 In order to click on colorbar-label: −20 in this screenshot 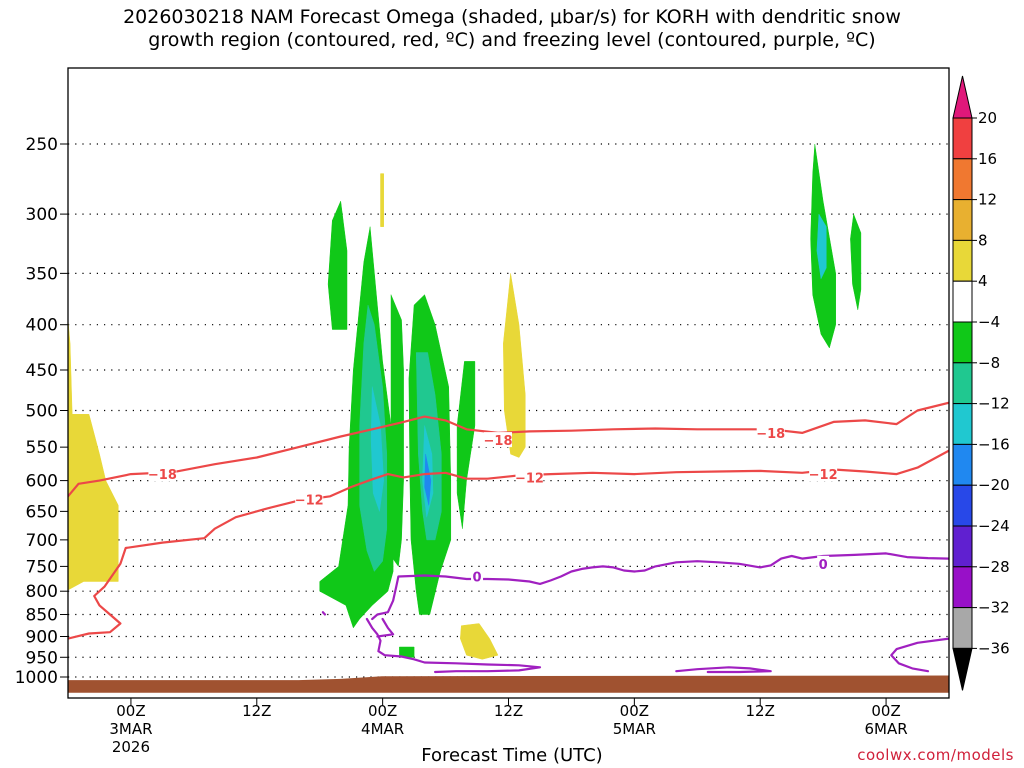, I will do `click(994, 485)`.